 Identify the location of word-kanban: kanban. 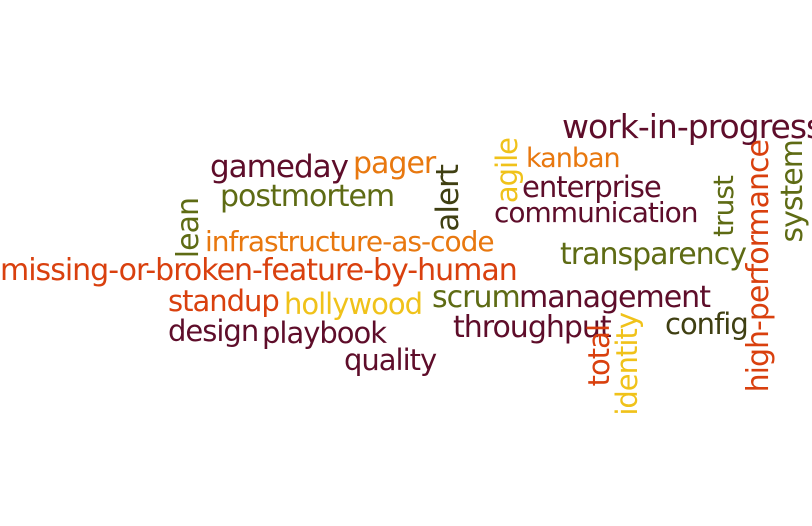
(573, 158).